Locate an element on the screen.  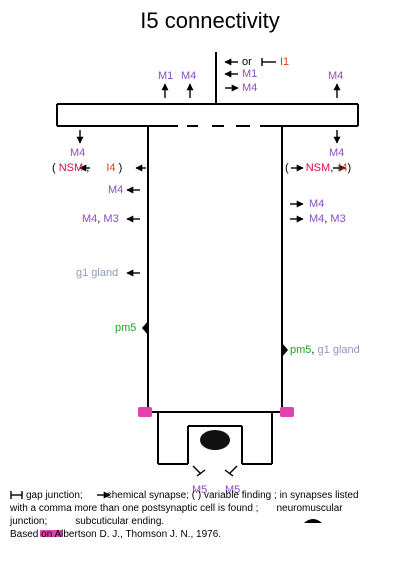
legend-nmj-text: neuromuscular is located at coordinates (309, 508).